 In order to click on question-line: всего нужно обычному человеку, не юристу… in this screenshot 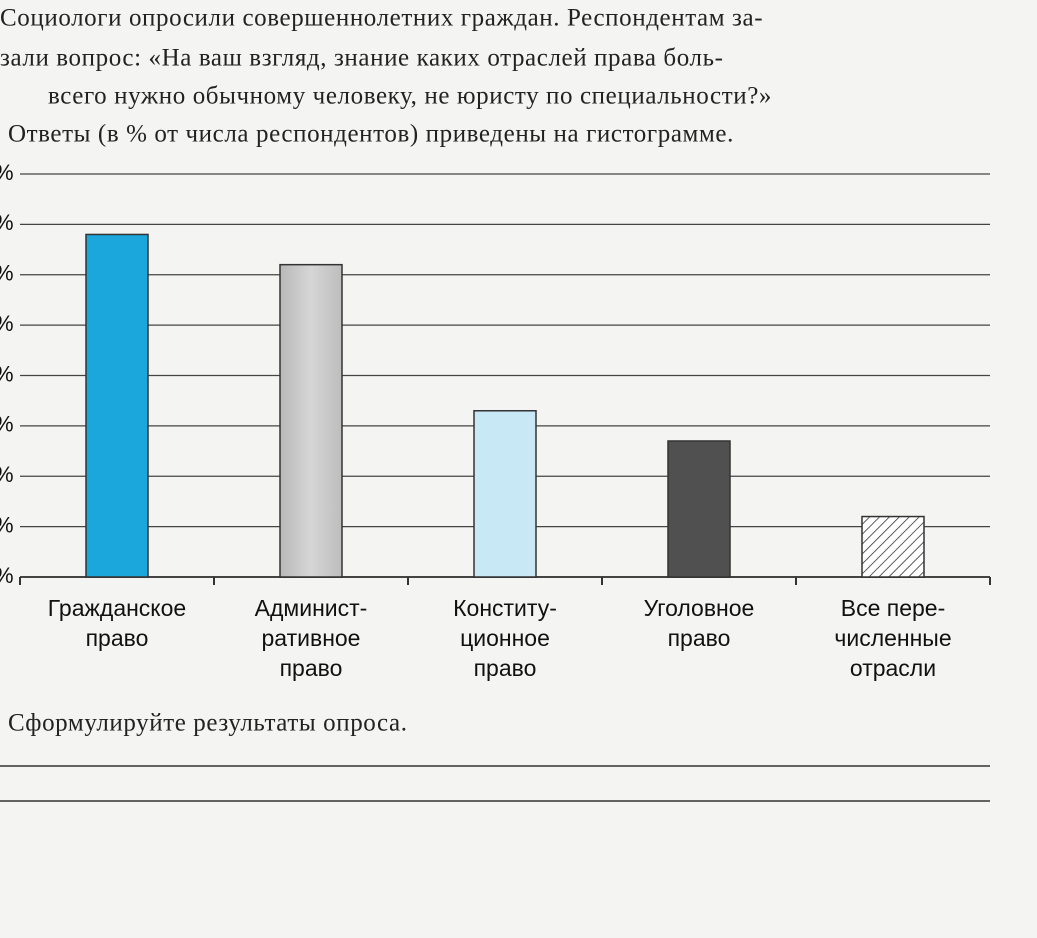, I will do `click(410, 96)`.